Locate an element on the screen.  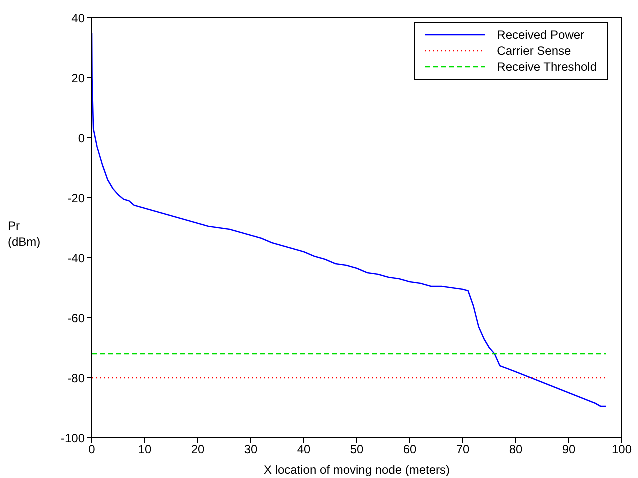
y-axis-title: Pr (dBm) is located at coordinates (24, 234).